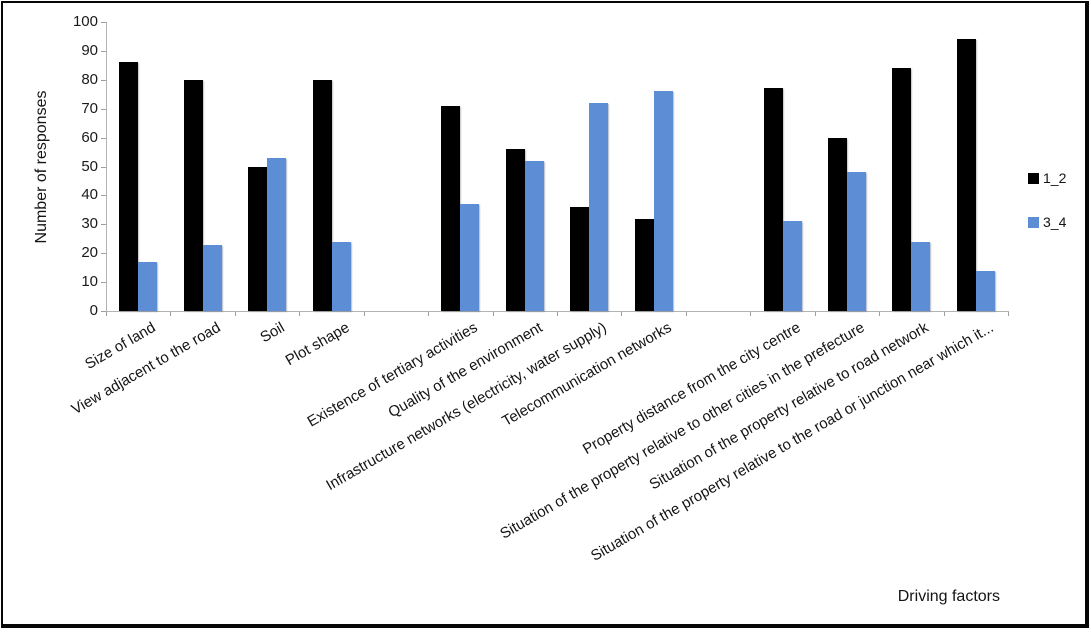  What do you see at coordinates (93, 310) in the screenshot?
I see `y-tick-label: 0` at bounding box center [93, 310].